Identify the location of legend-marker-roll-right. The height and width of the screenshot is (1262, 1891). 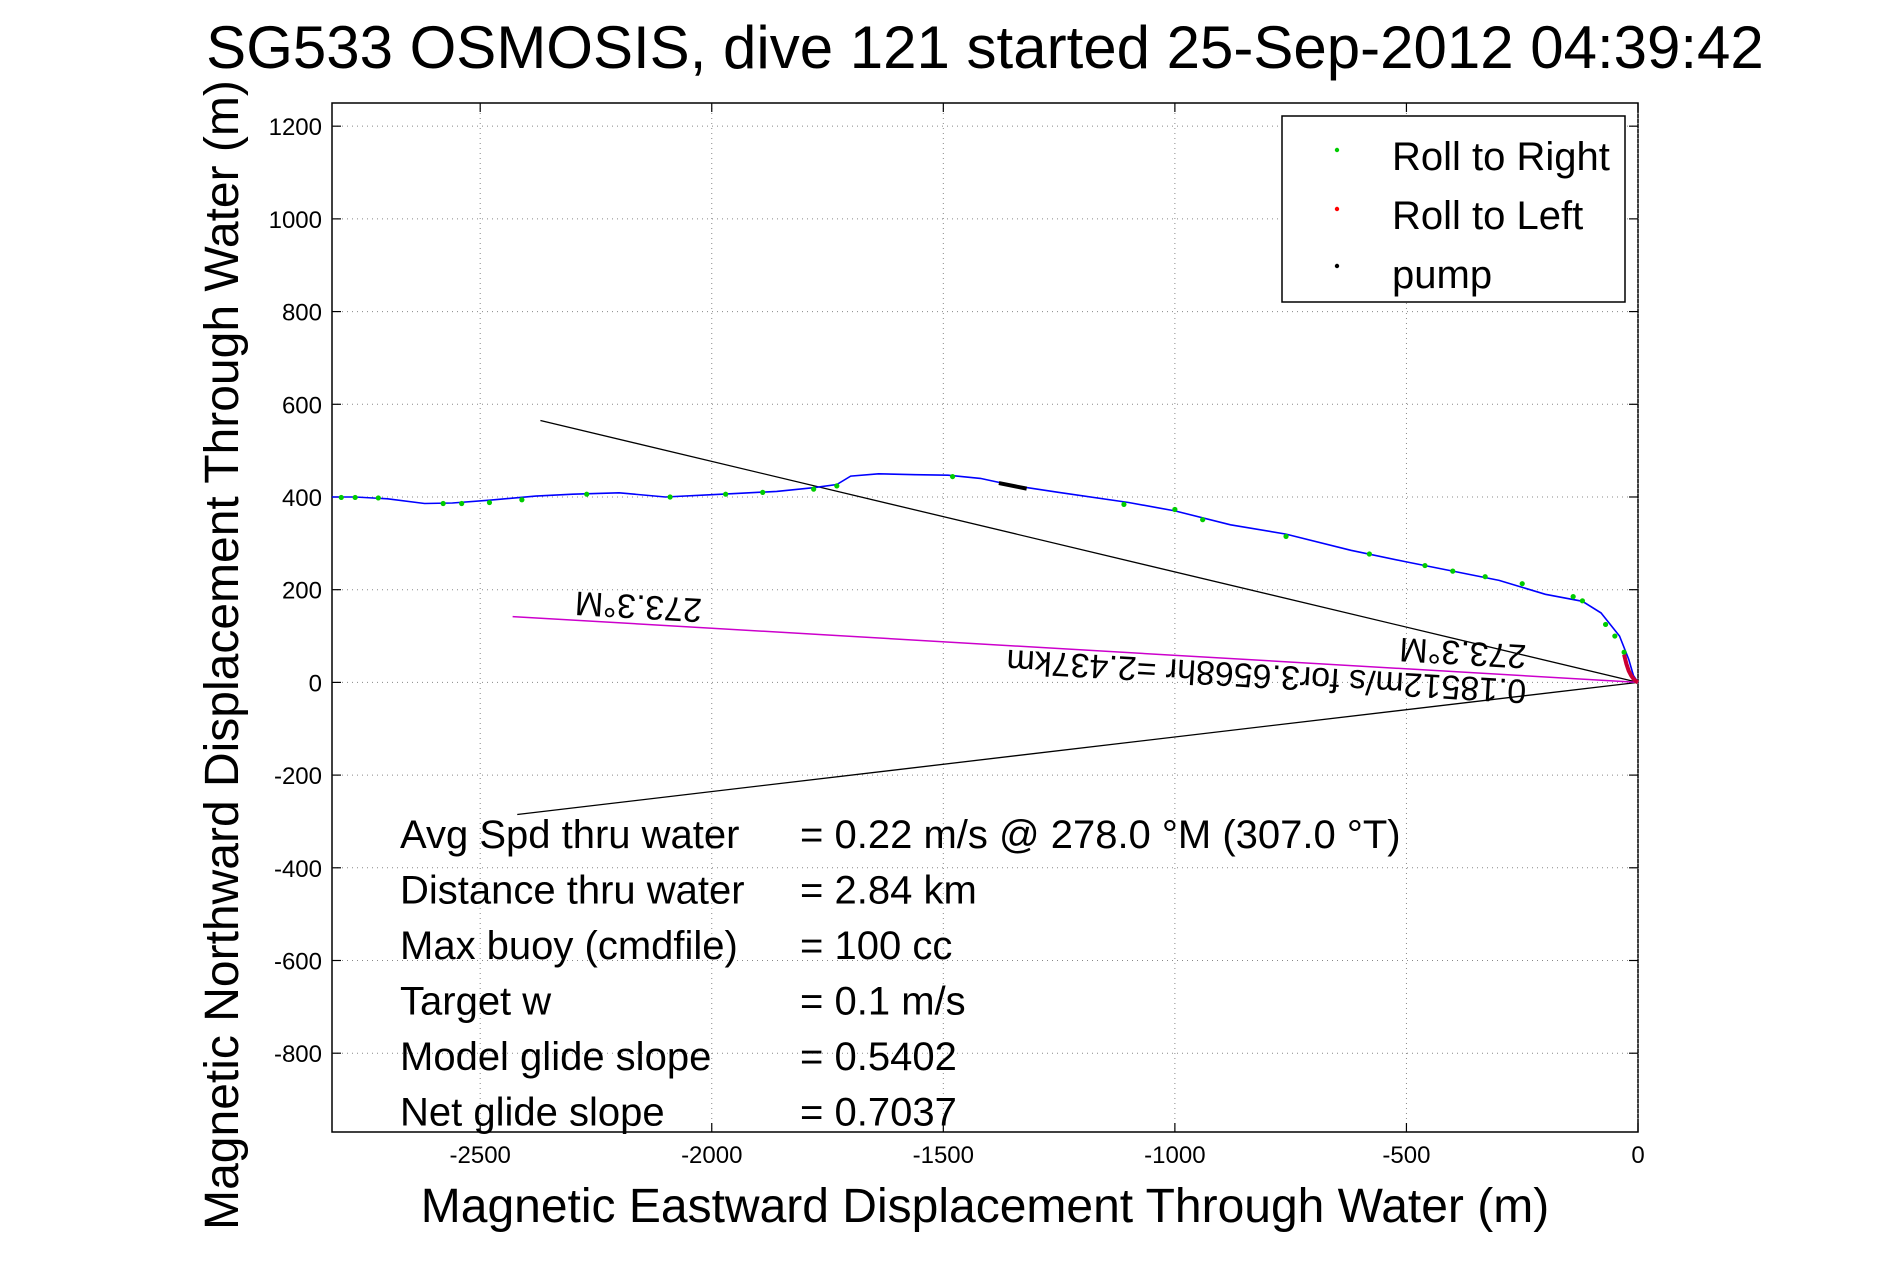
(1337, 150).